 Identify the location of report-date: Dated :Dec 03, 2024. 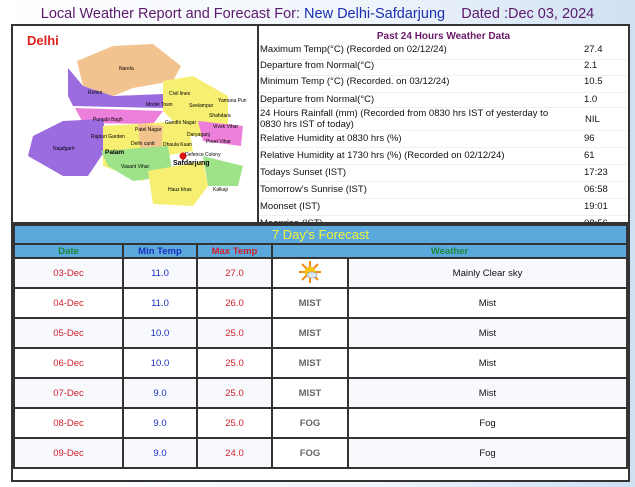
(528, 14).